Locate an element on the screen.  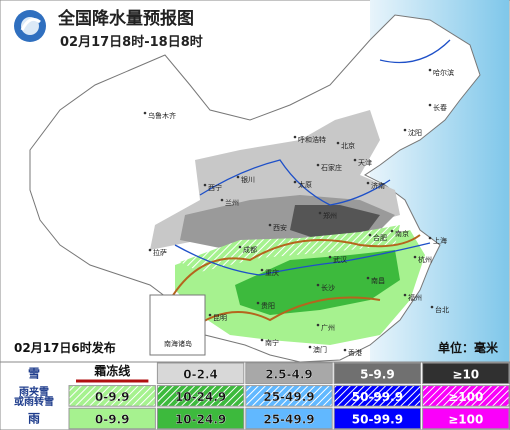
city-label: 成都 is located at coordinates (250, 249).